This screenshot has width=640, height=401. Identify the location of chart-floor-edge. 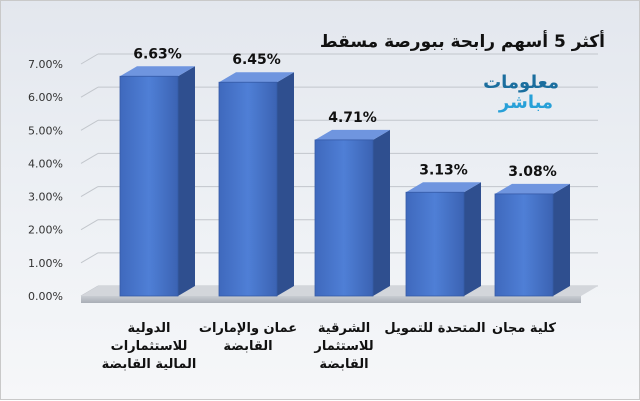
(331, 299).